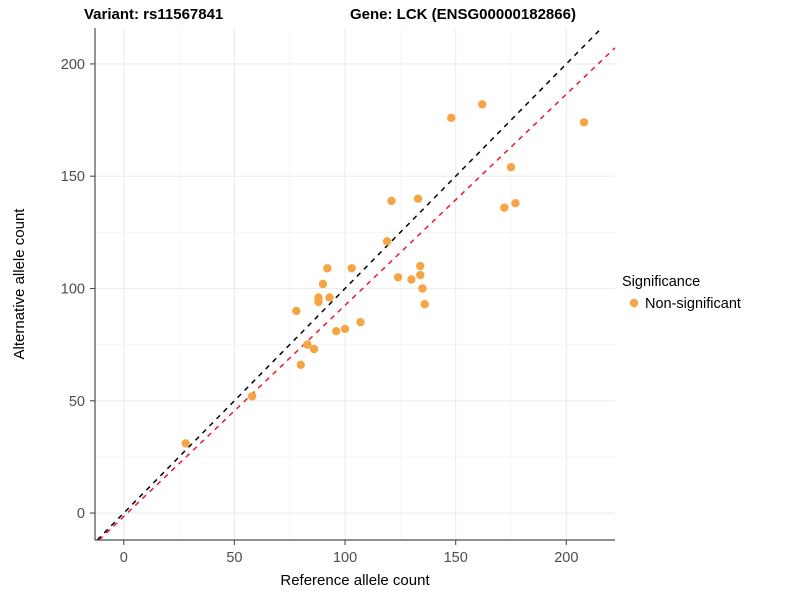  What do you see at coordinates (355, 580) in the screenshot?
I see `x-axis-title: Reference allele count` at bounding box center [355, 580].